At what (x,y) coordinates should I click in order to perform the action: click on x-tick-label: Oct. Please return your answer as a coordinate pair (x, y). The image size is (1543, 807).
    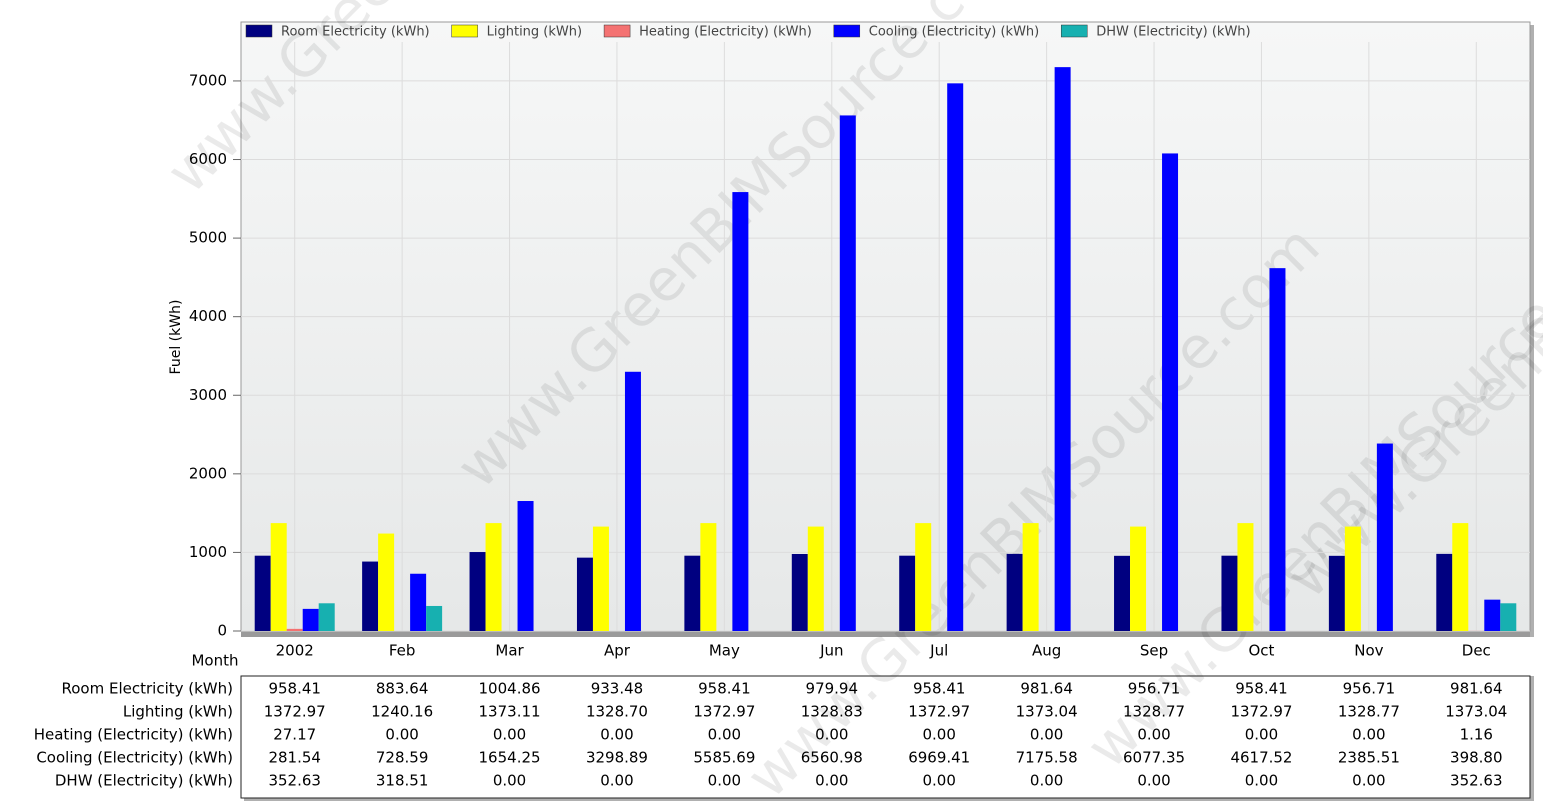
    Looking at the image, I should click on (1261, 651).